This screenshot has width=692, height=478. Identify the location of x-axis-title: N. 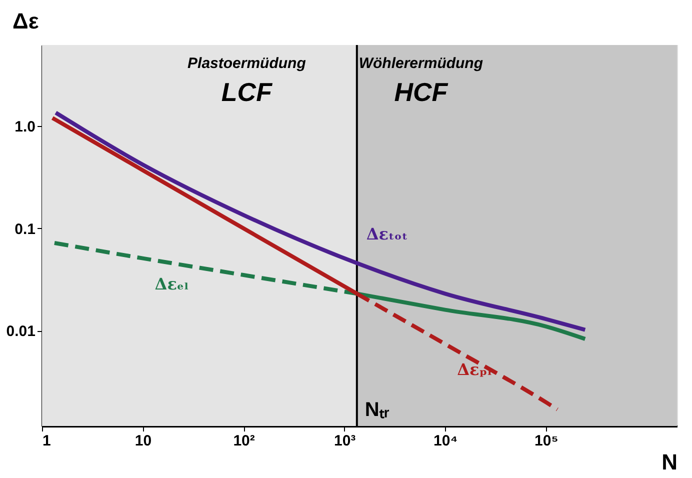
(670, 462).